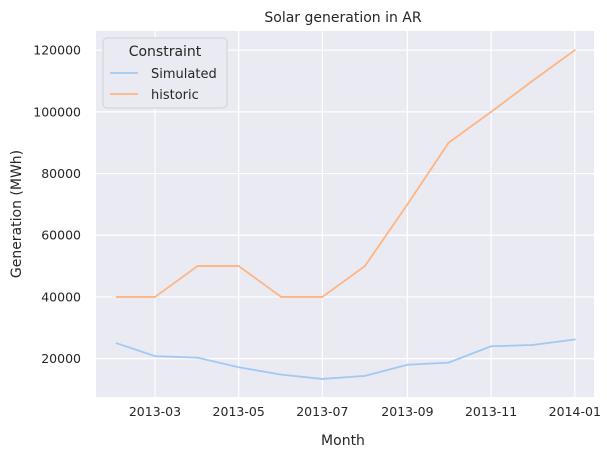  I want to click on x-tick-label: 2013-07, so click(322, 411).